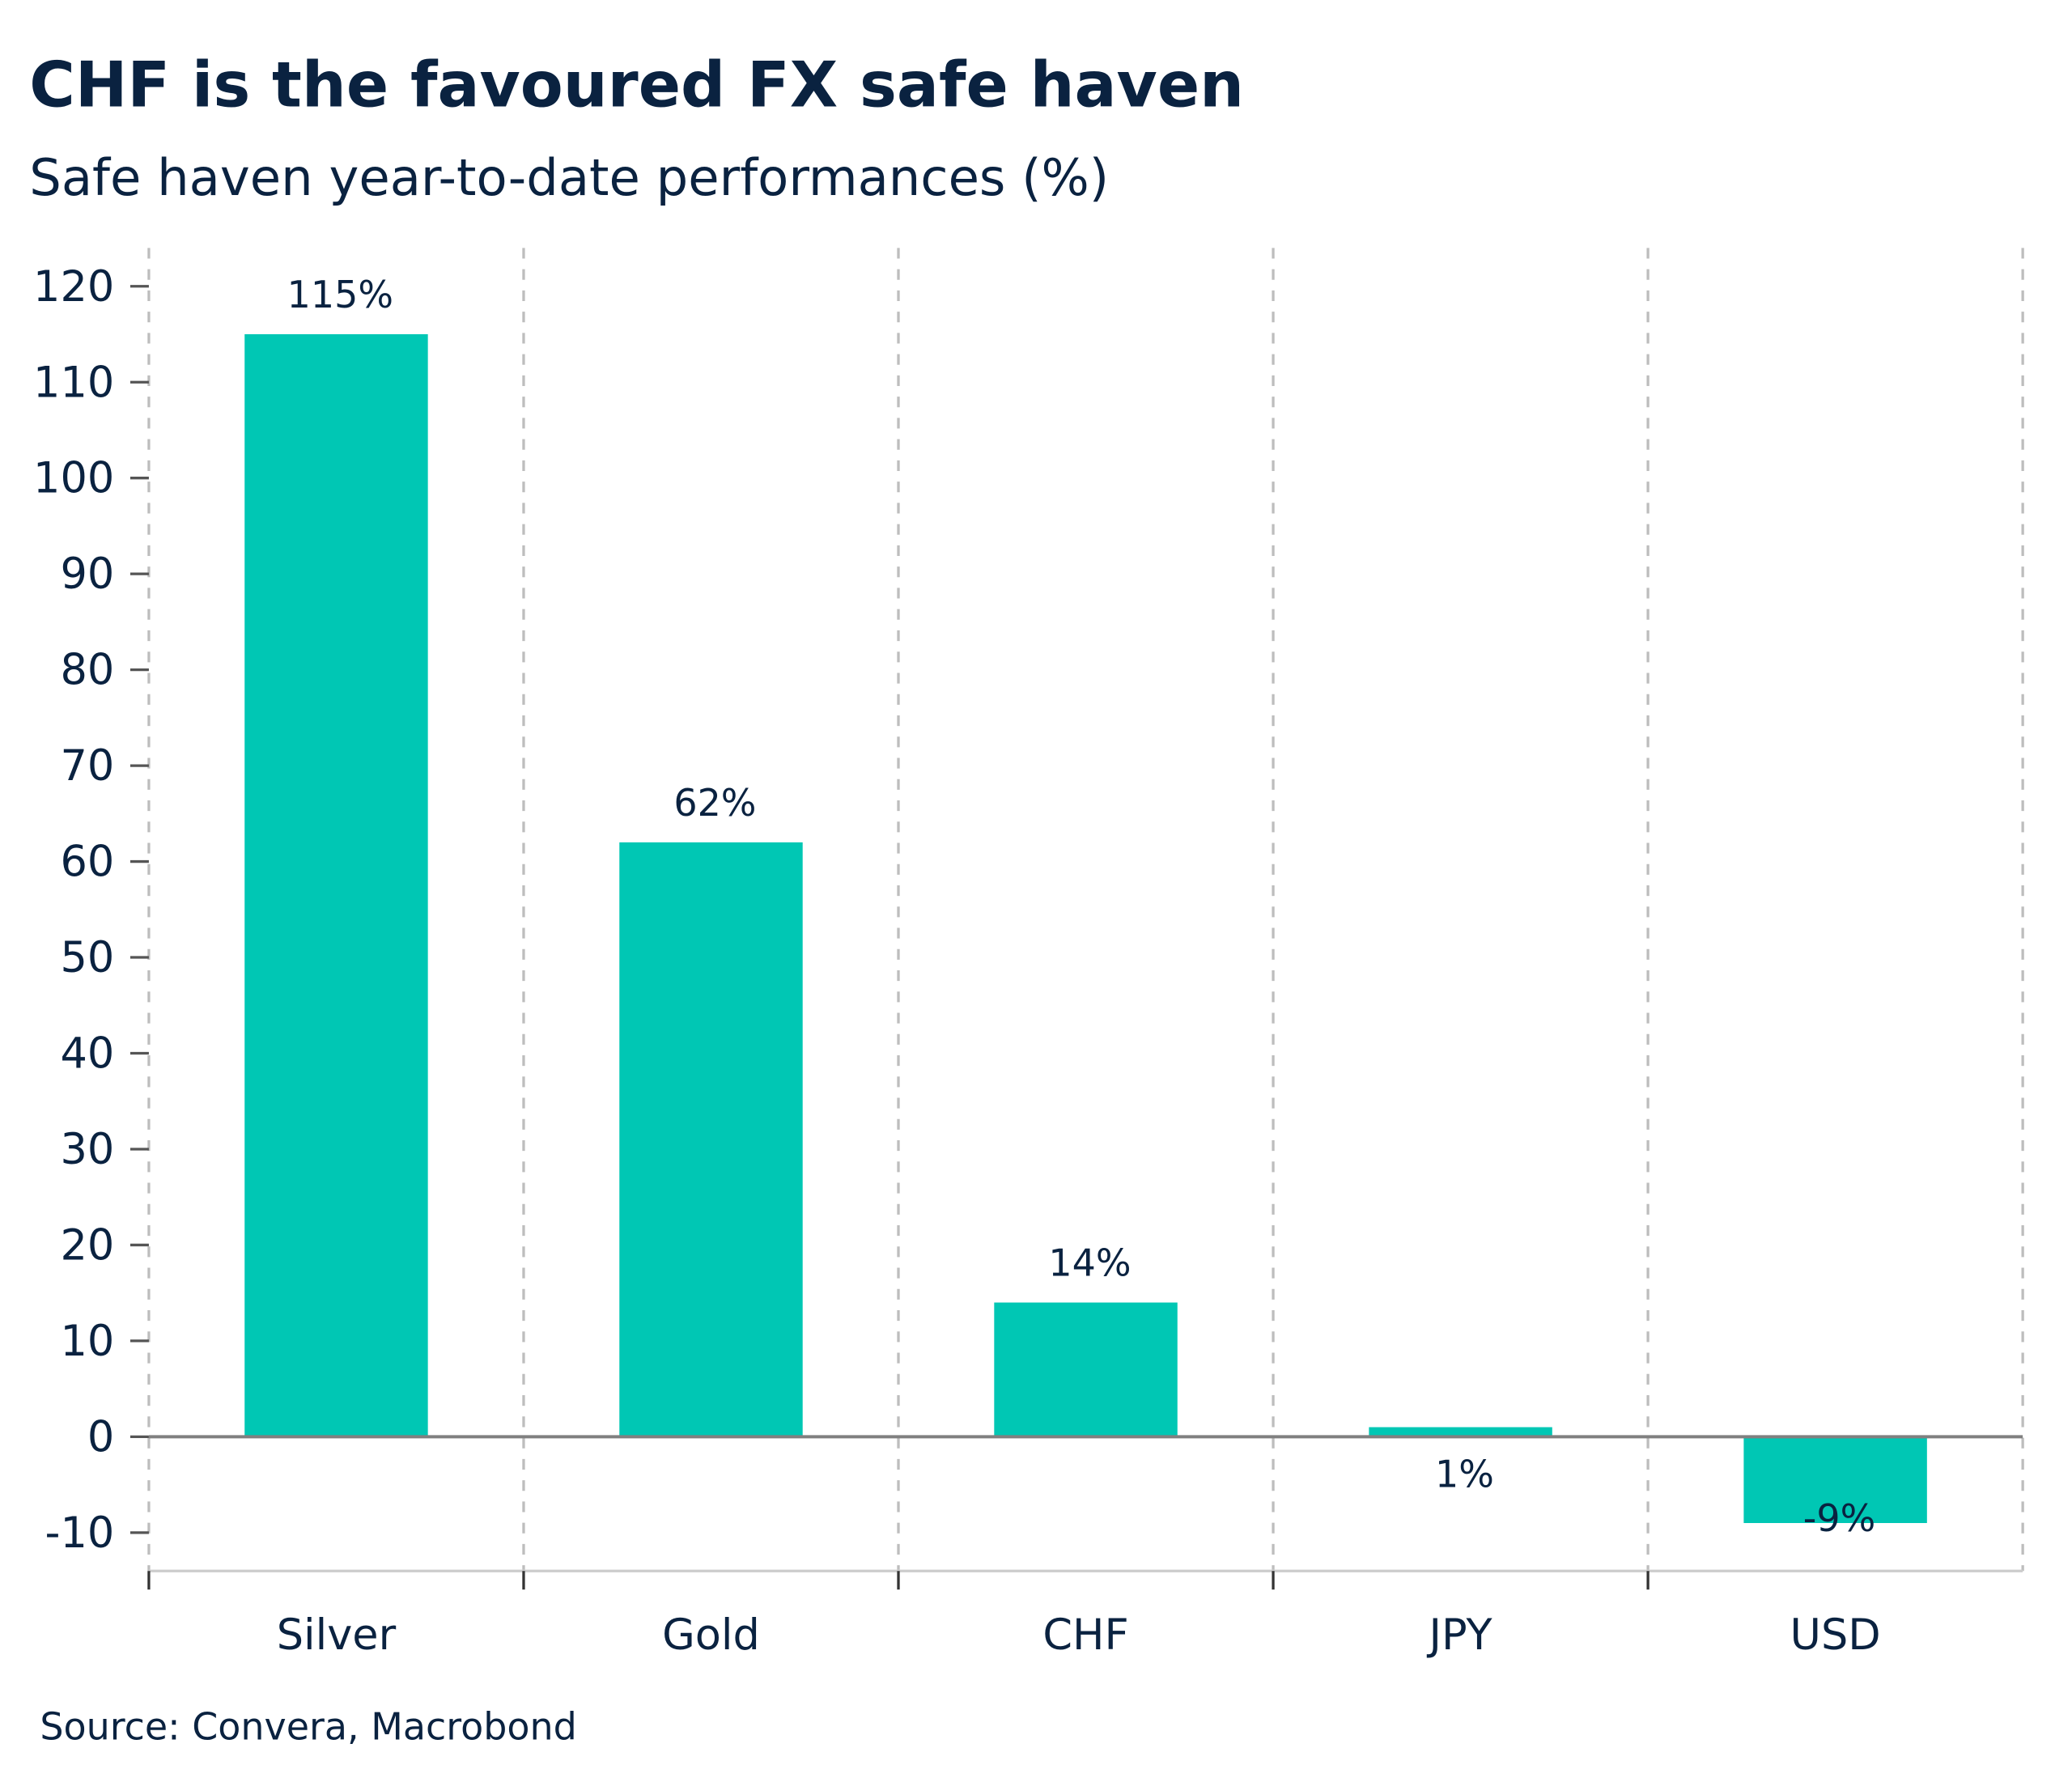 Image resolution: width=2072 pixels, height=1782 pixels. What do you see at coordinates (87, 1245) in the screenshot?
I see `y-tick-label: 20` at bounding box center [87, 1245].